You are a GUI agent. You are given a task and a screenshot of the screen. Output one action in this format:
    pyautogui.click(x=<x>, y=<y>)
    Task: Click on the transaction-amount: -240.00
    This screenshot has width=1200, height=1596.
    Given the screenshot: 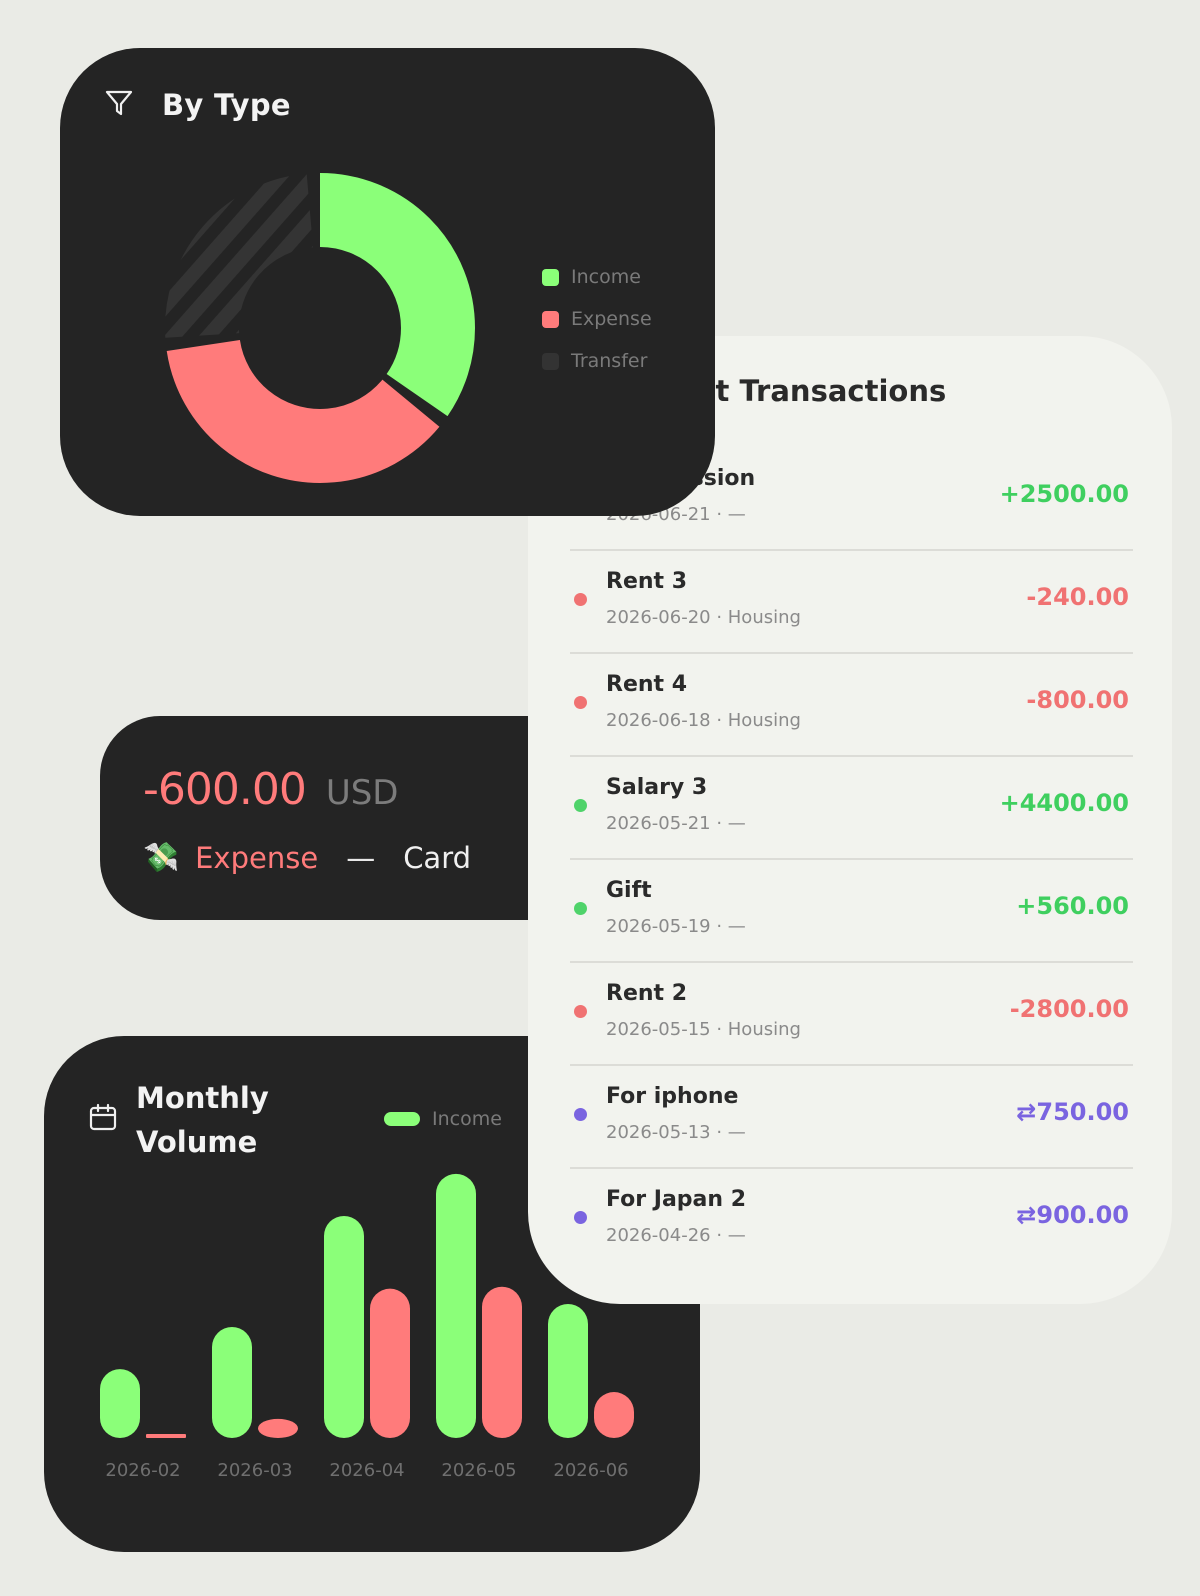 What is the action you would take?
    pyautogui.click(x=1077, y=597)
    